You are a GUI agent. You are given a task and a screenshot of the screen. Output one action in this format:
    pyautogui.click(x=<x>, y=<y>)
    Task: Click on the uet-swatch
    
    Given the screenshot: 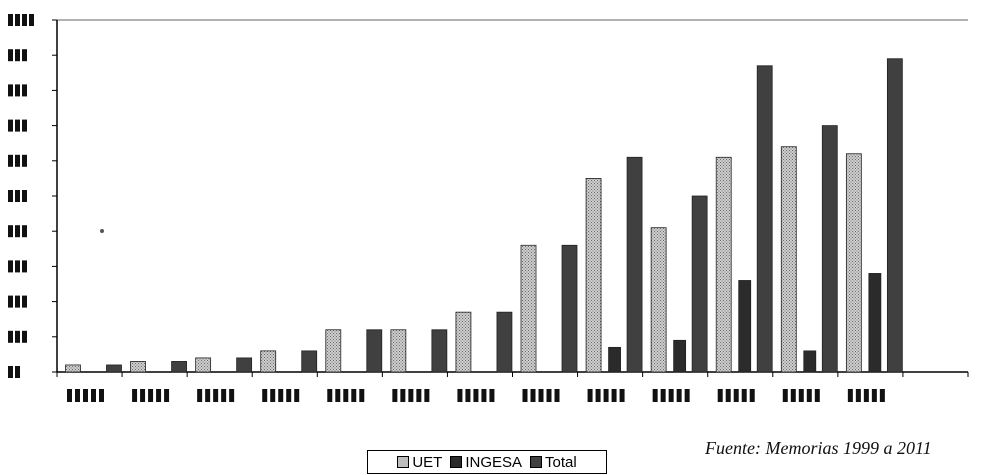 What is the action you would take?
    pyautogui.click(x=403, y=462)
    